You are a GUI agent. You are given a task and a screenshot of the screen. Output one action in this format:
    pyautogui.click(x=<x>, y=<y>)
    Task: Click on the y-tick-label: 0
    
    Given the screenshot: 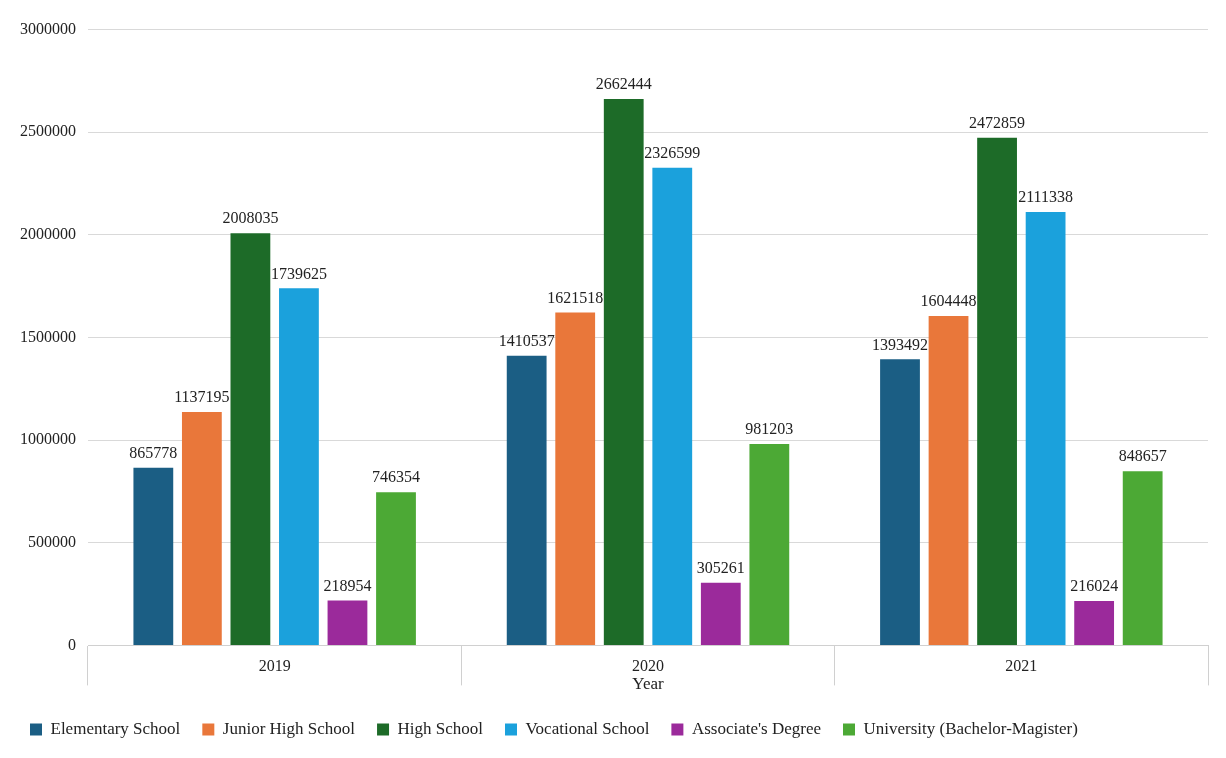 What is the action you would take?
    pyautogui.click(x=72, y=644)
    